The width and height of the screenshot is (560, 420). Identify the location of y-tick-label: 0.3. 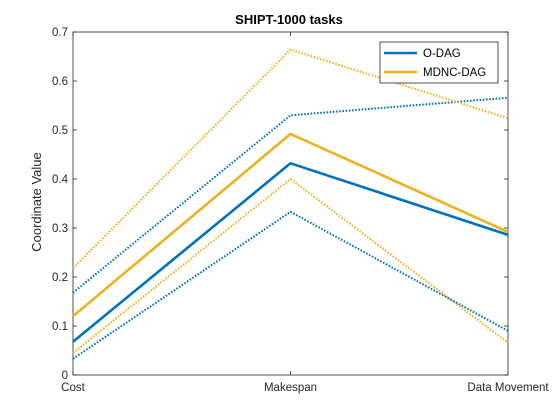
(60, 229).